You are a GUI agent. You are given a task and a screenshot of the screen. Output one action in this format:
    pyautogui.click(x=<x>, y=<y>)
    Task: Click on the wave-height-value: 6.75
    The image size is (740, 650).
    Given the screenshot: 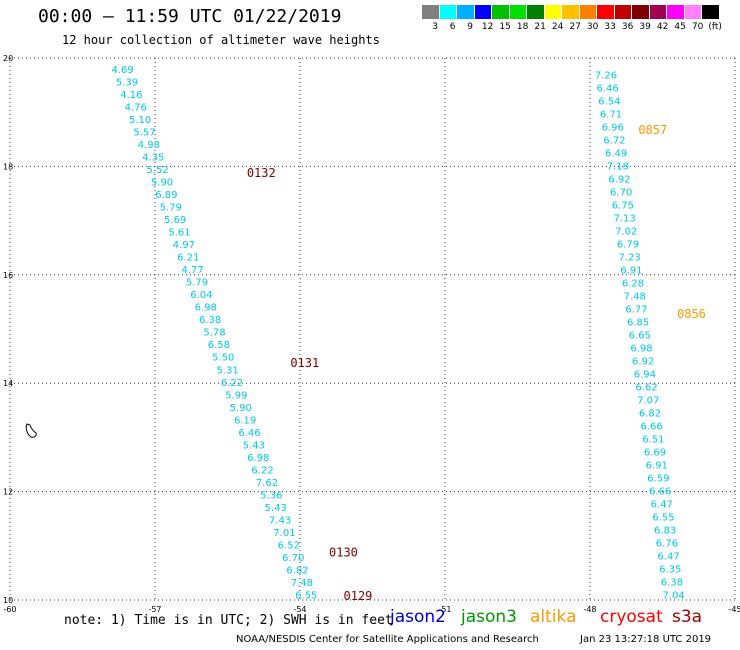 What is the action you would take?
    pyautogui.click(x=623, y=205)
    